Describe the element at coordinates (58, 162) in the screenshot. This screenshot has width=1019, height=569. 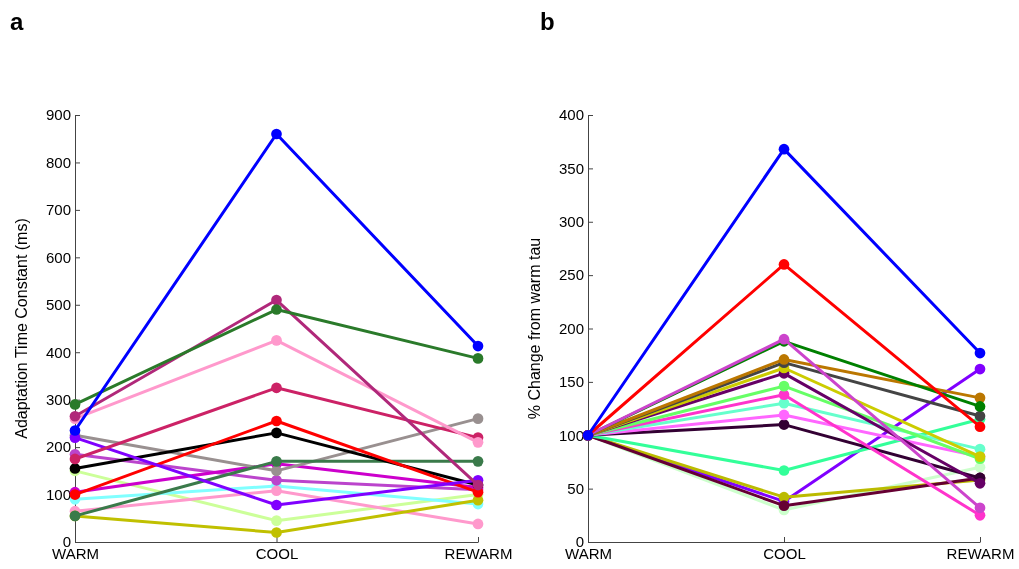
I see `y-tick-label: 800` at that location.